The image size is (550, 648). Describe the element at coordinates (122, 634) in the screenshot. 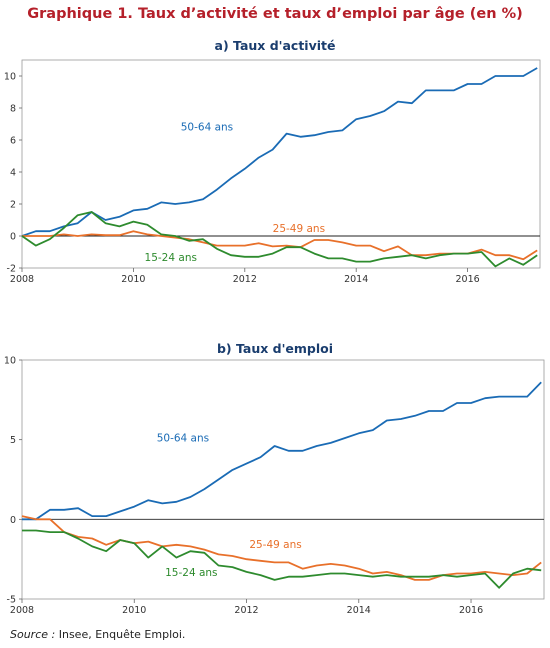

I see `source-text: Insee, Enquête Emploi.` at that location.